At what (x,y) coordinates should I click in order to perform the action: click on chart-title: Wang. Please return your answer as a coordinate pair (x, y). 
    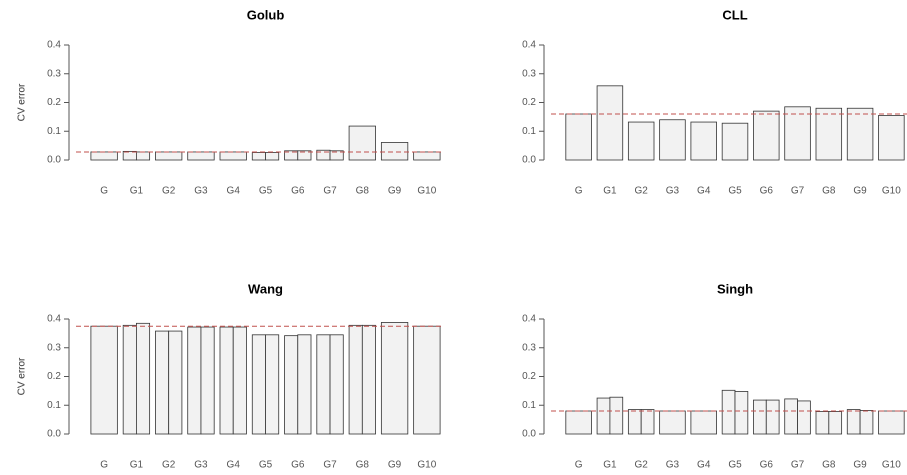
    Looking at the image, I should click on (265, 288).